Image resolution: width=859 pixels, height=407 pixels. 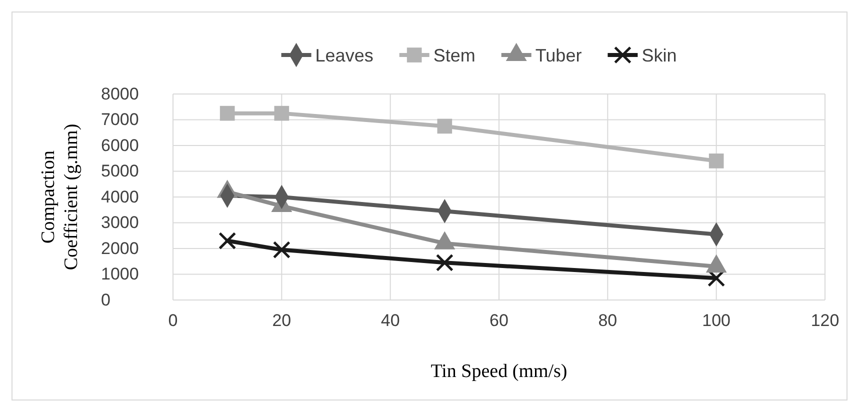 I want to click on x-tick-label: 60, so click(x=499, y=320).